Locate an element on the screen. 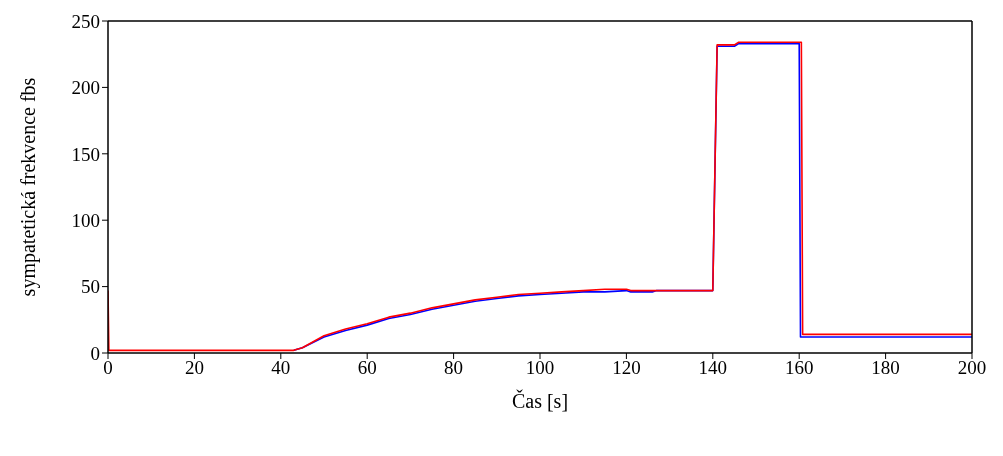  y-tick-label: 150 is located at coordinates (85, 154).